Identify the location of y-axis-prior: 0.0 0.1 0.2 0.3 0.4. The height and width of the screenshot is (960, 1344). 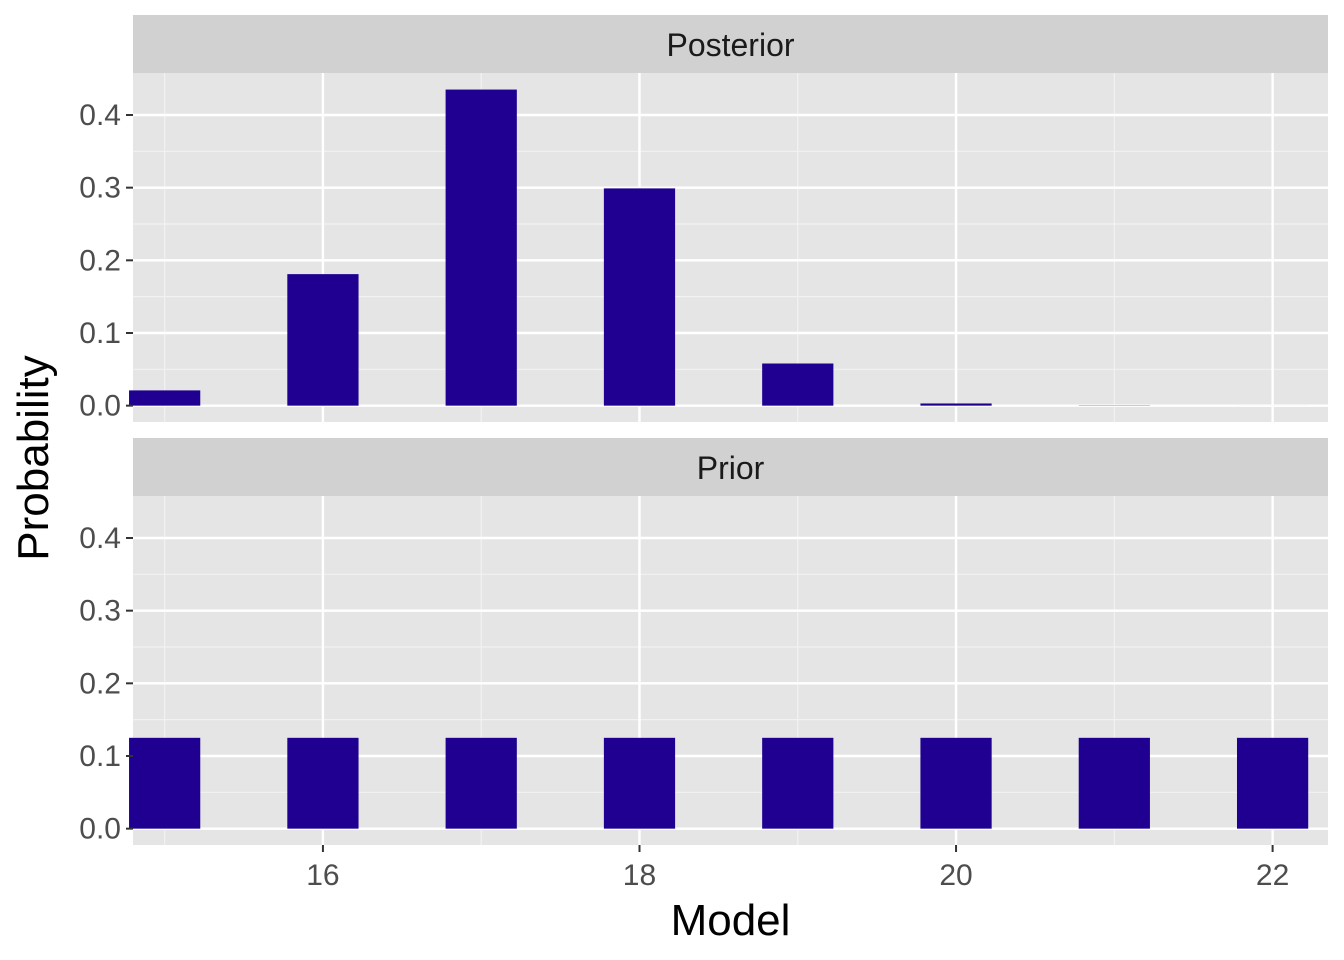
(106, 684).